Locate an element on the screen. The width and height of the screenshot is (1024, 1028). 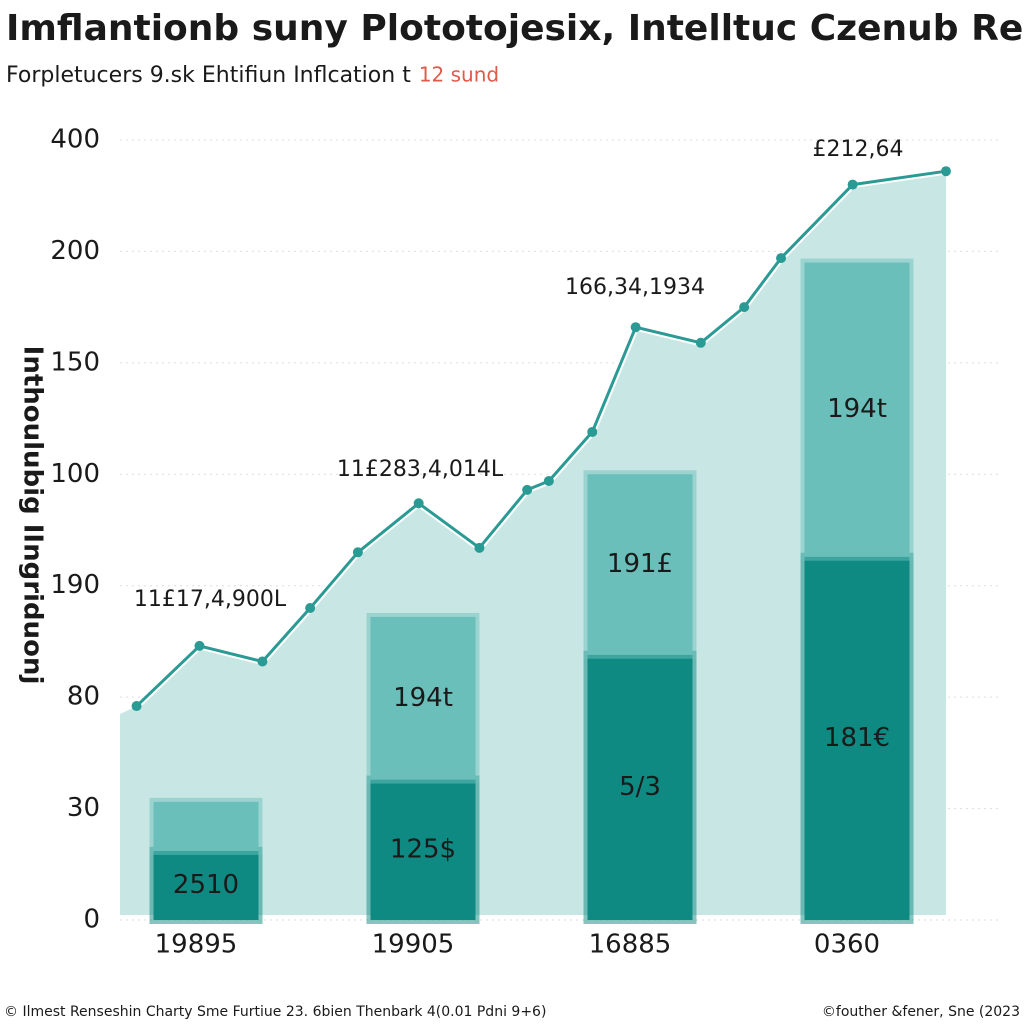
bar-label: 181€ is located at coordinates (857, 738).